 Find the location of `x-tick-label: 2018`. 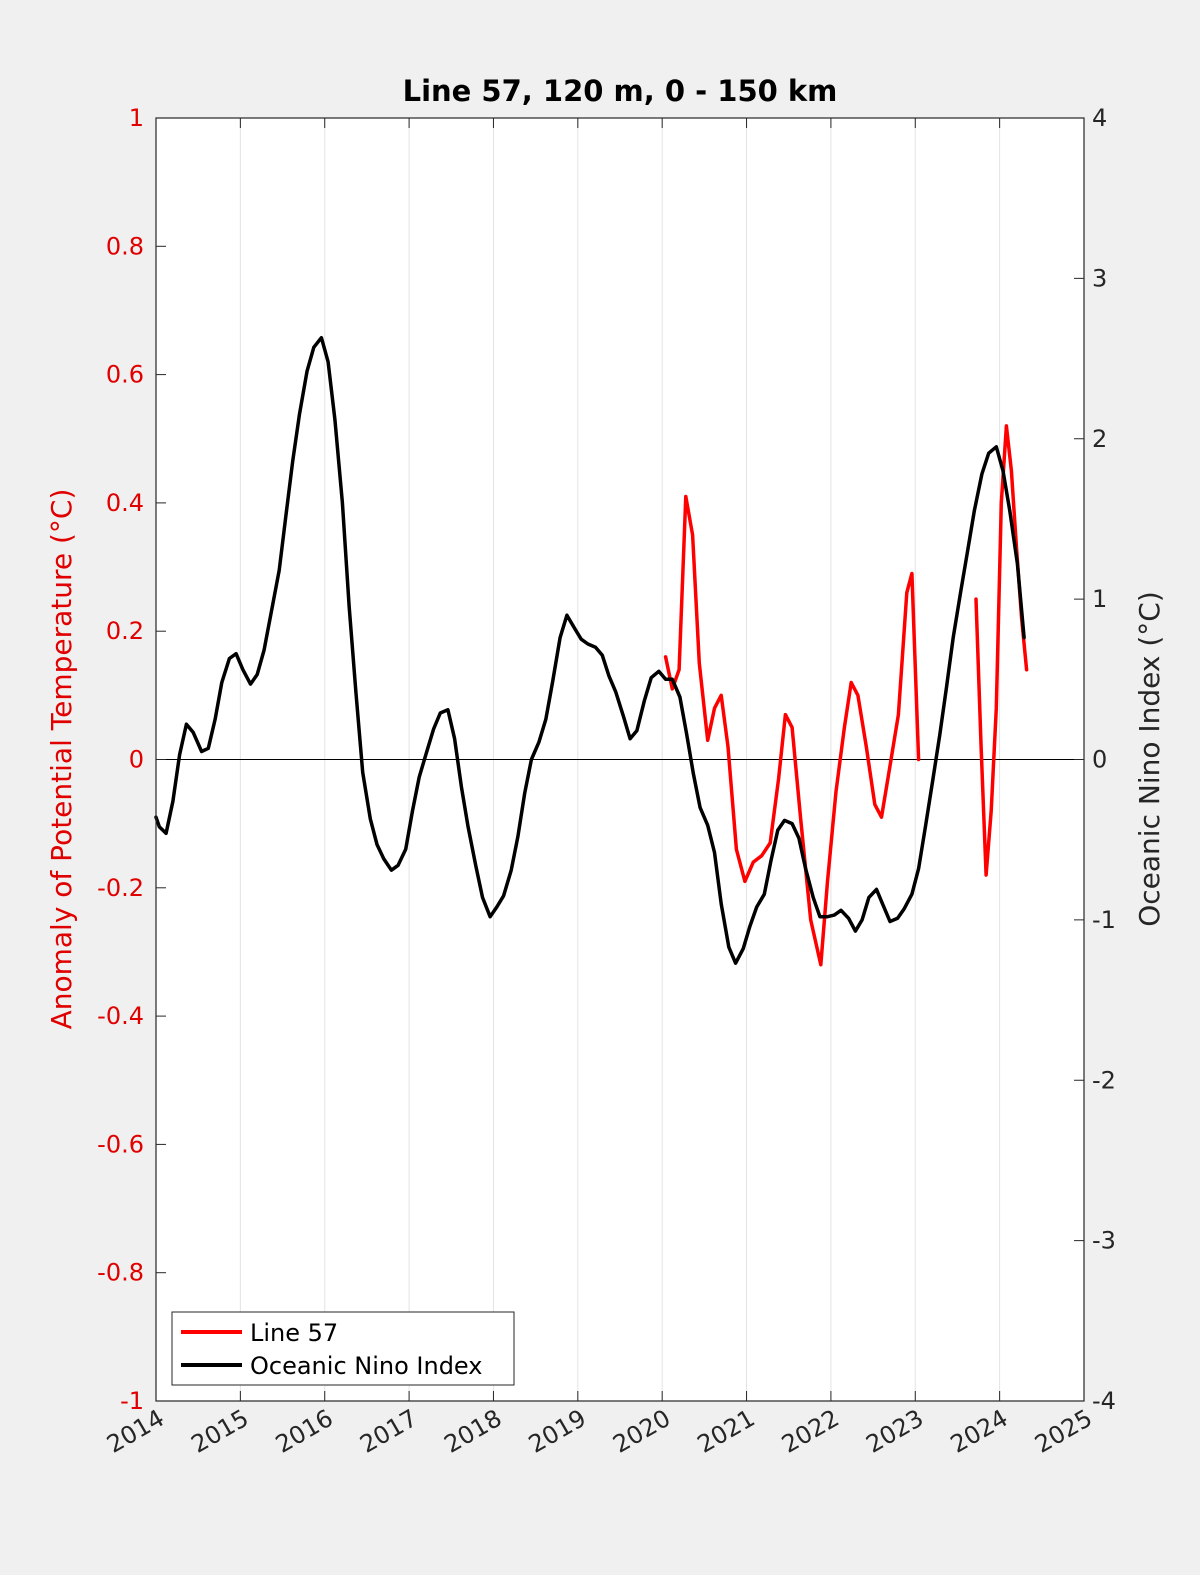

x-tick-label: 2018 is located at coordinates (473, 1431).